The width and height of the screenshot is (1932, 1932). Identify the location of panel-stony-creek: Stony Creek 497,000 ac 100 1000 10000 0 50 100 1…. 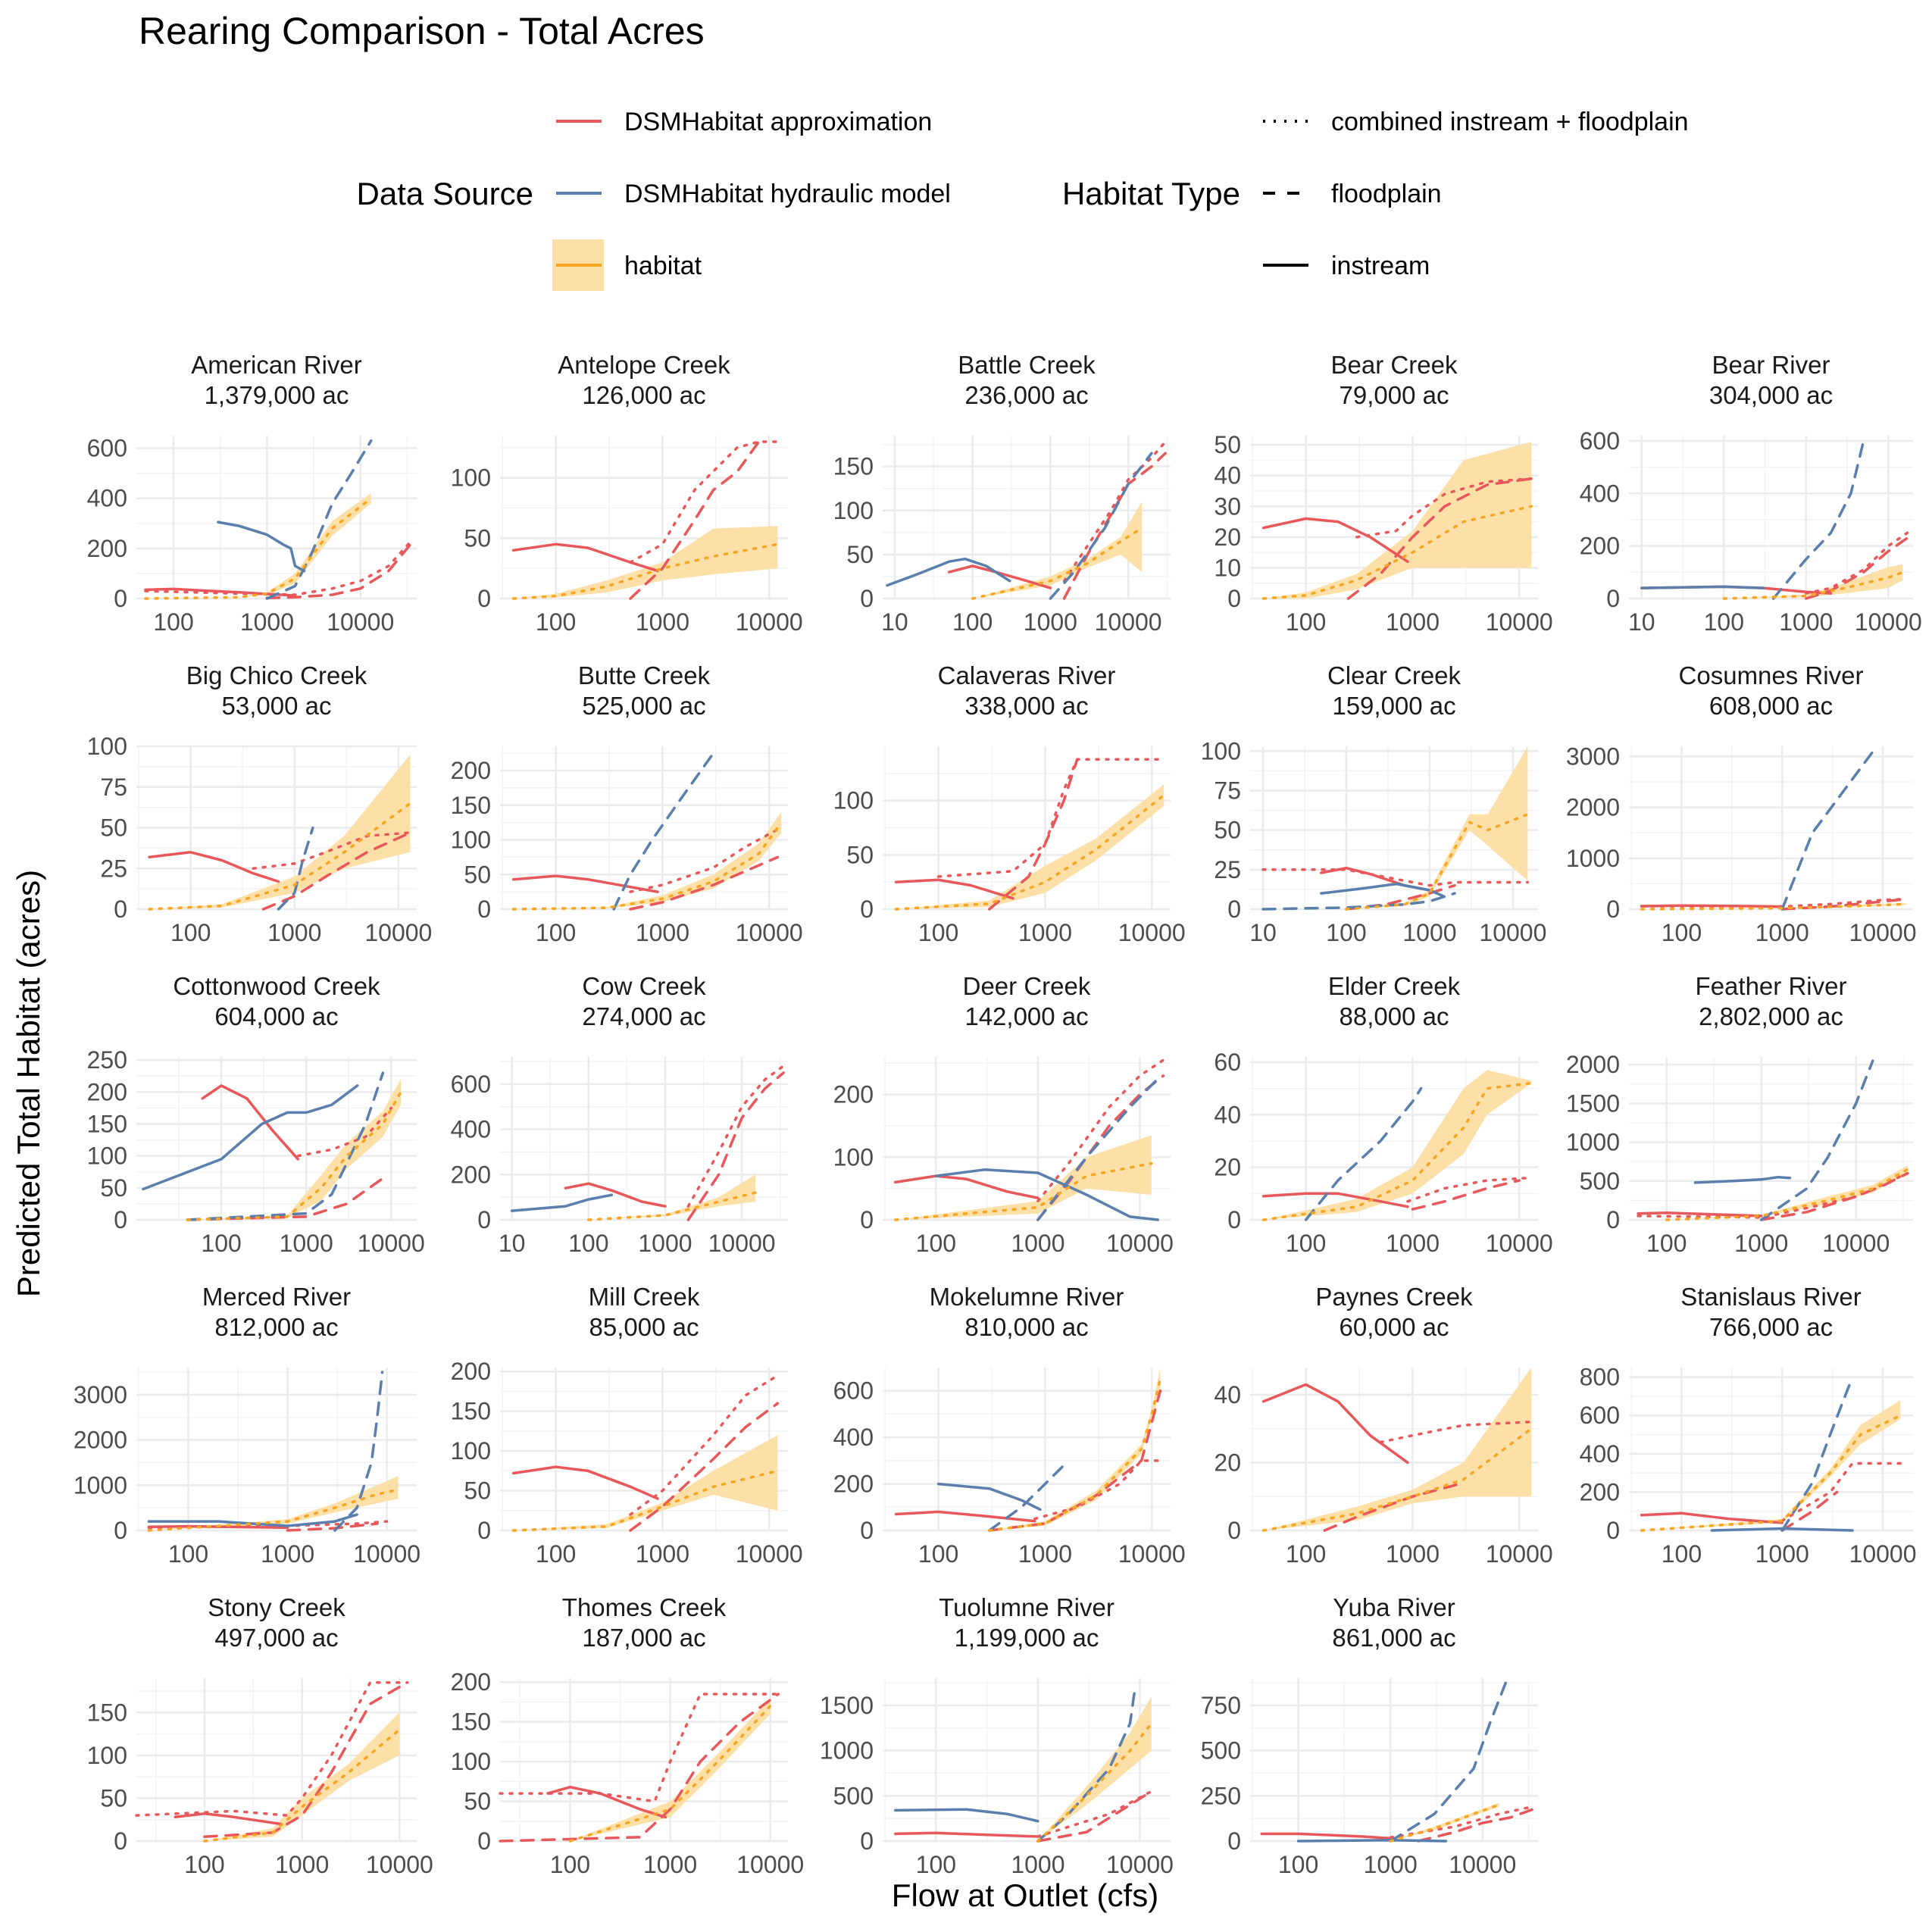
(260, 1735).